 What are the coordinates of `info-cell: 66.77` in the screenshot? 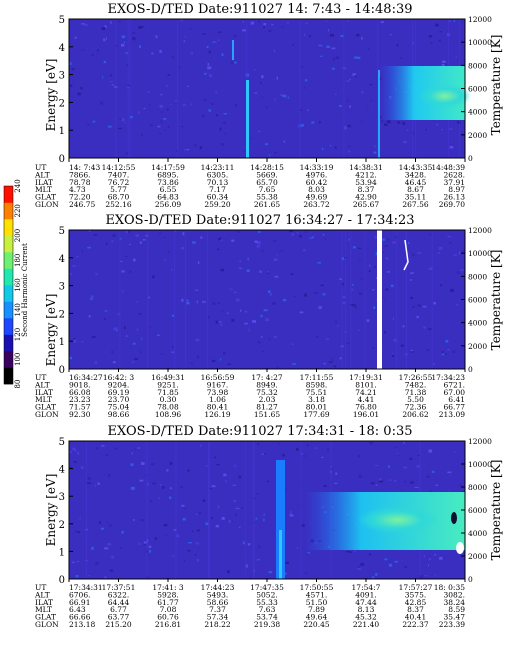 It's located at (455, 407).